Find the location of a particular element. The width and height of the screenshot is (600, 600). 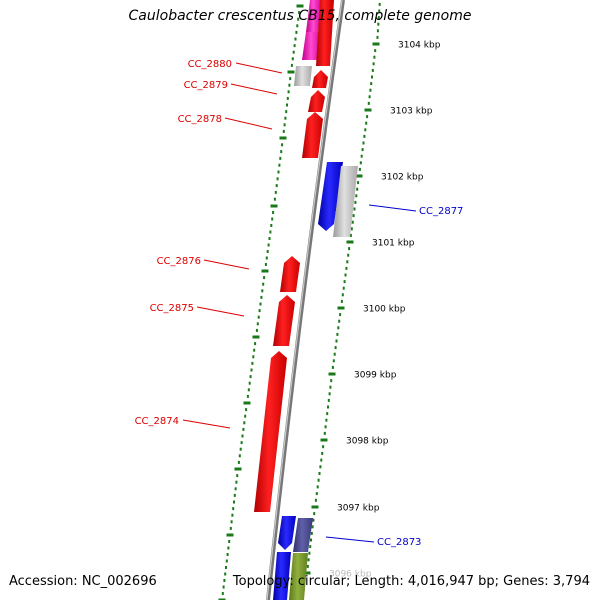

tick-label: 3098 kbp is located at coordinates (367, 442).